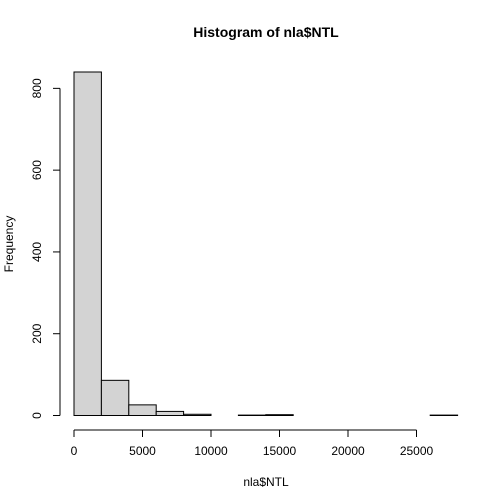 The image size is (504, 504). I want to click on x-tick-label: 5000, so click(142, 451).